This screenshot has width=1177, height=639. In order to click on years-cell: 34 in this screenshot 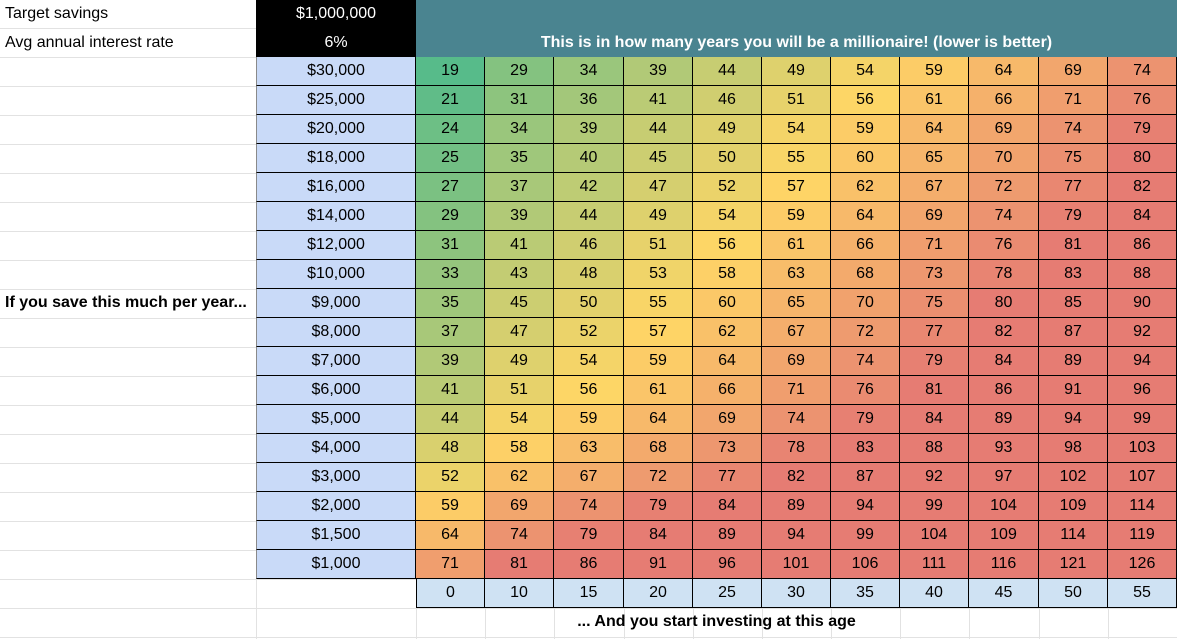, I will do `click(519, 129)`.